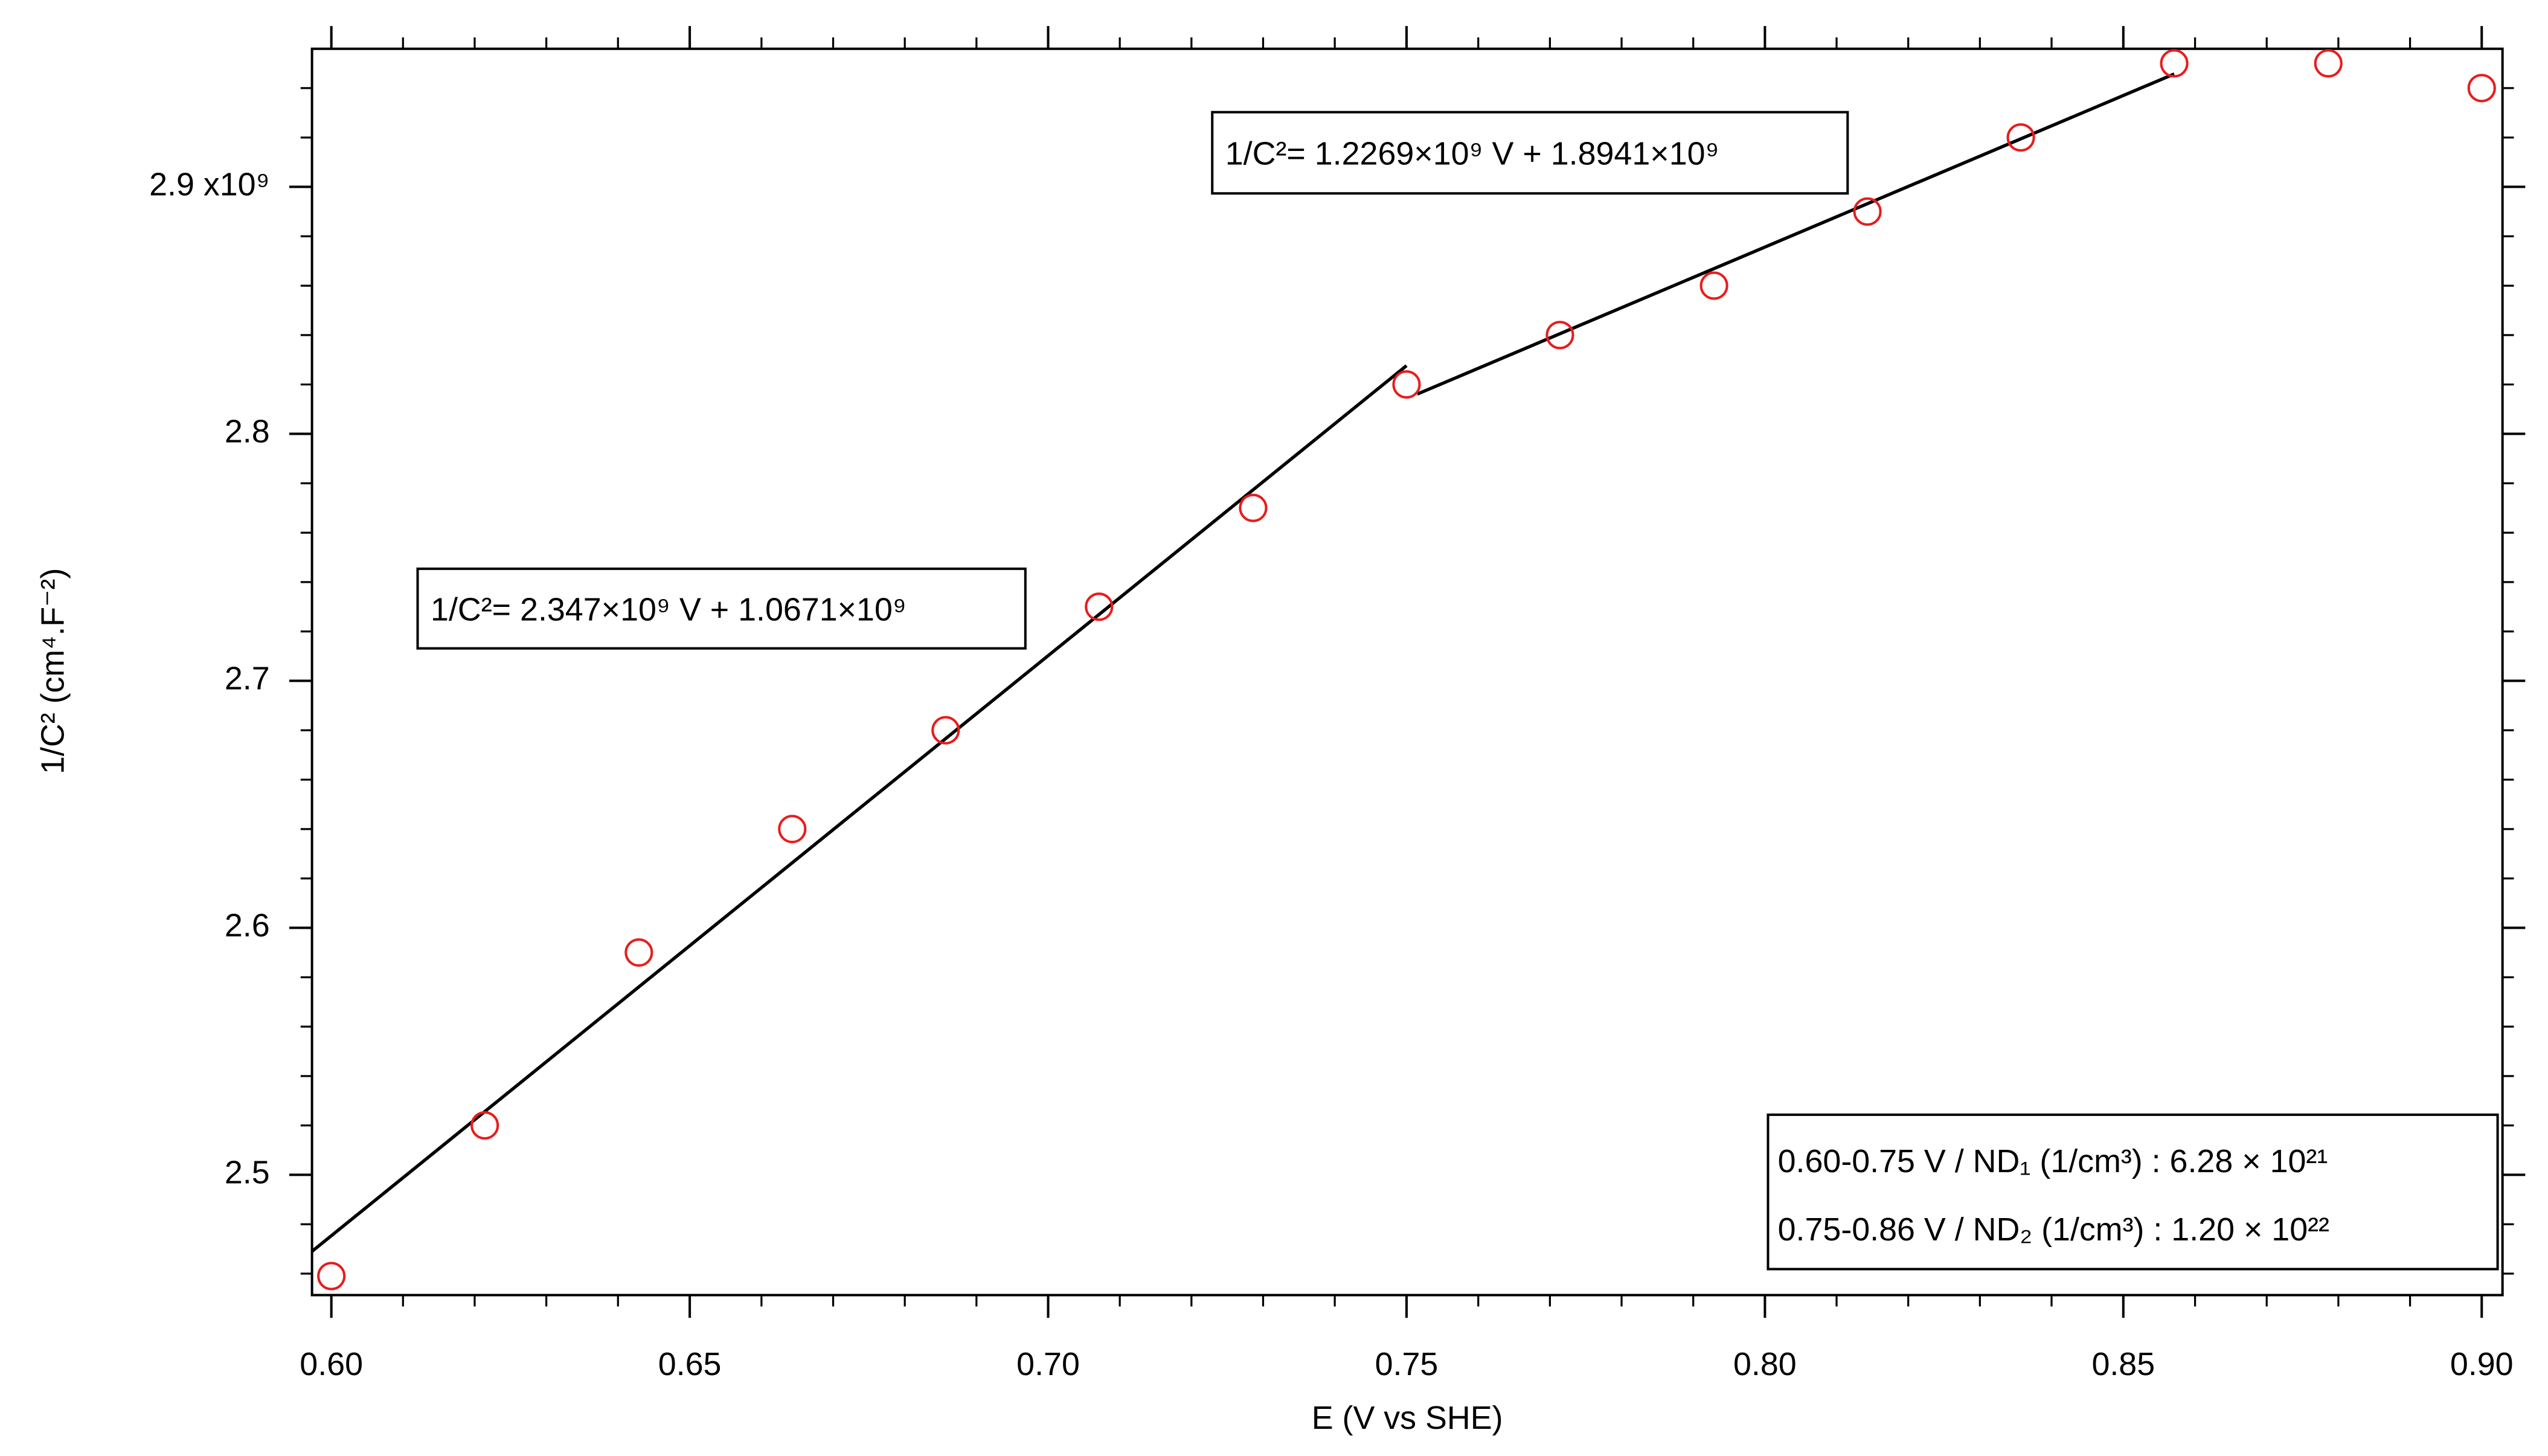  Describe the element at coordinates (2053, 1229) in the screenshot. I see `annotation: 0.75-0.86 V / ND₂ (1/cm³) : 1.20 × 10²²` at that location.